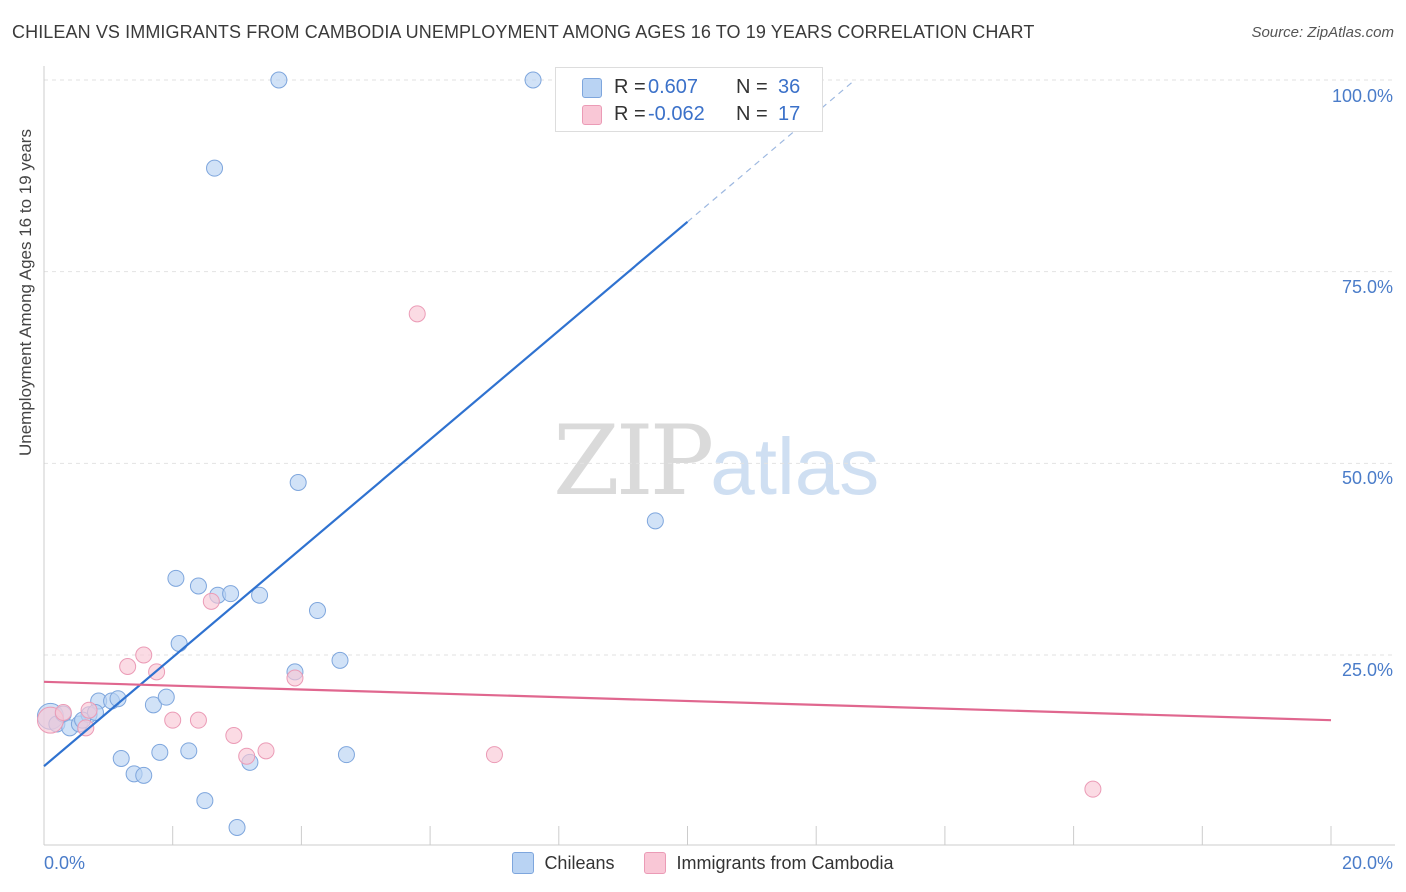 The image size is (1406, 892). What do you see at coordinates (592, 88) in the screenshot?
I see `stats-swatch-chileans` at bounding box center [592, 88].